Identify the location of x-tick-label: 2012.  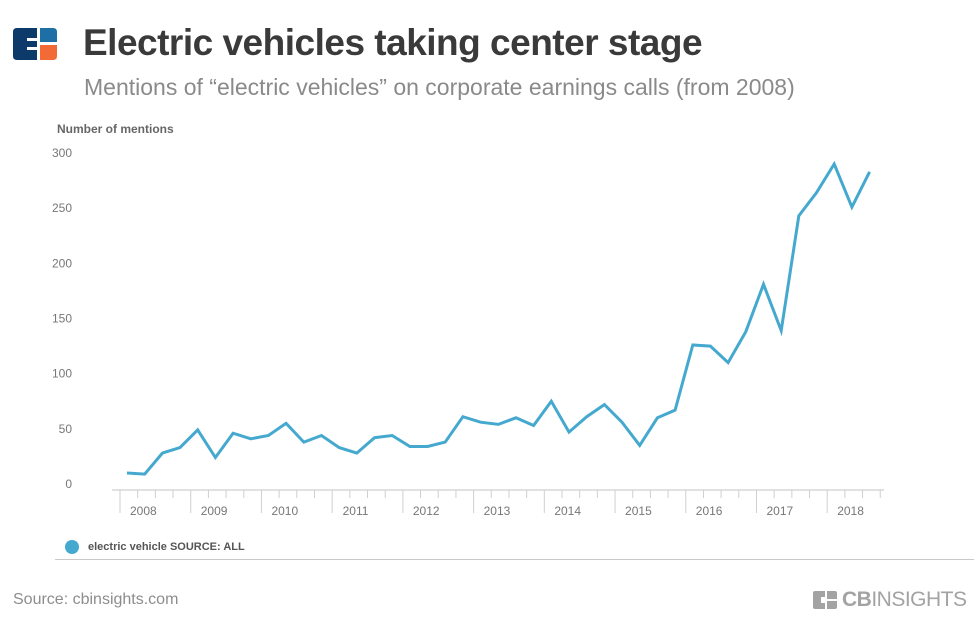
(426, 511).